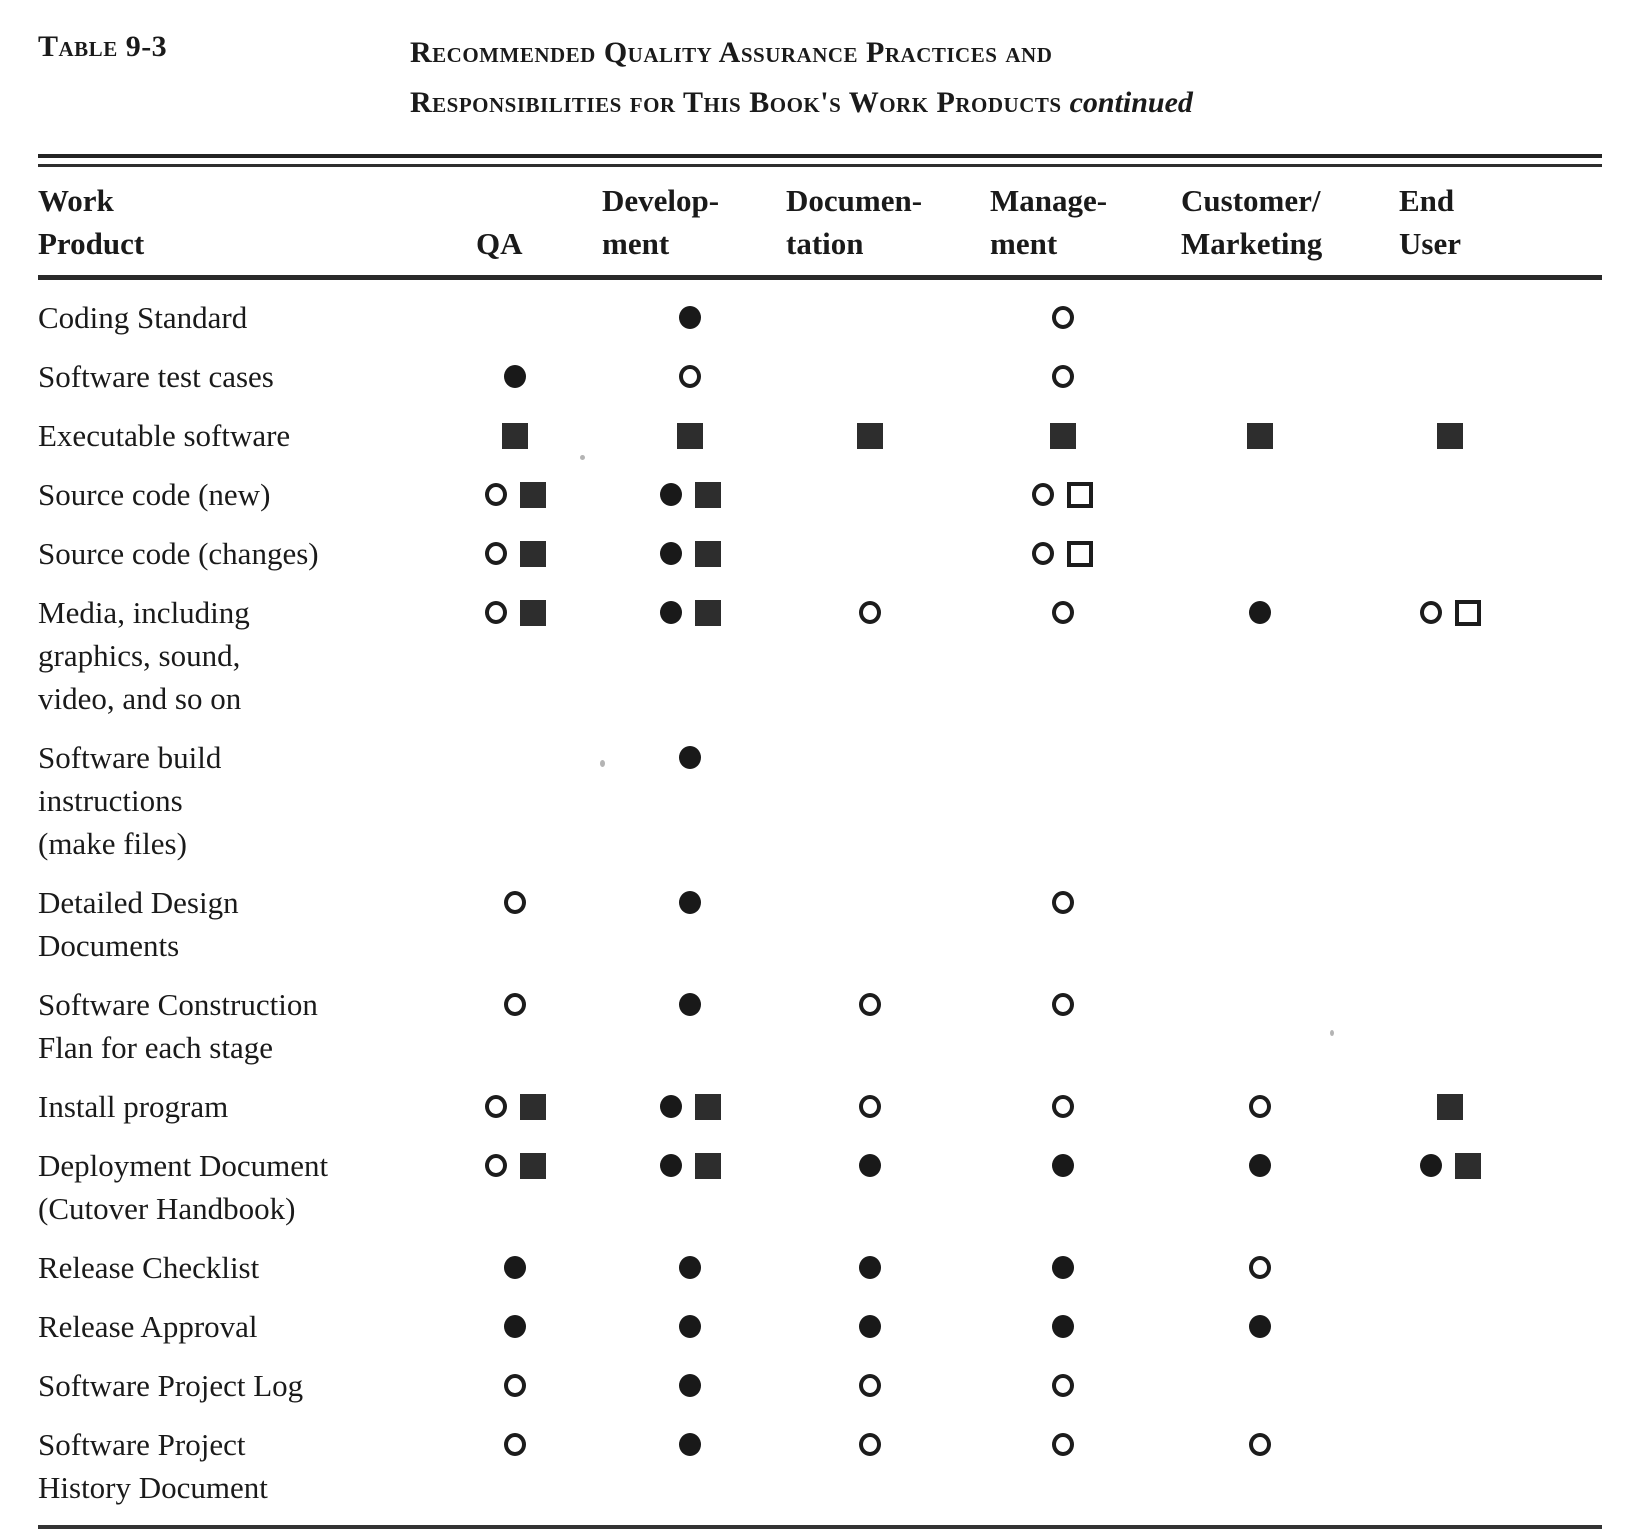 This screenshot has height=1538, width=1642. I want to click on scan-speck, so click(1332, 1033).